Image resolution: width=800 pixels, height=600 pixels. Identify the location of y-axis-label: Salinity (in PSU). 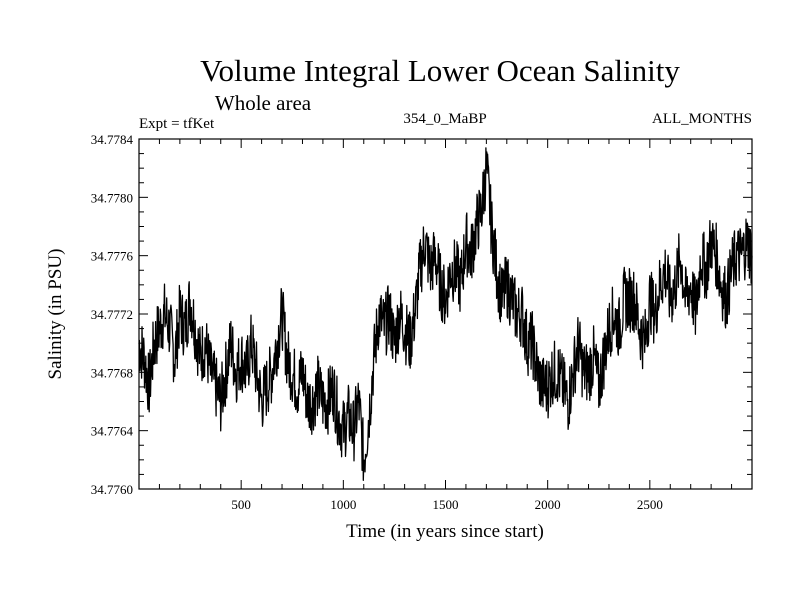
(55, 314).